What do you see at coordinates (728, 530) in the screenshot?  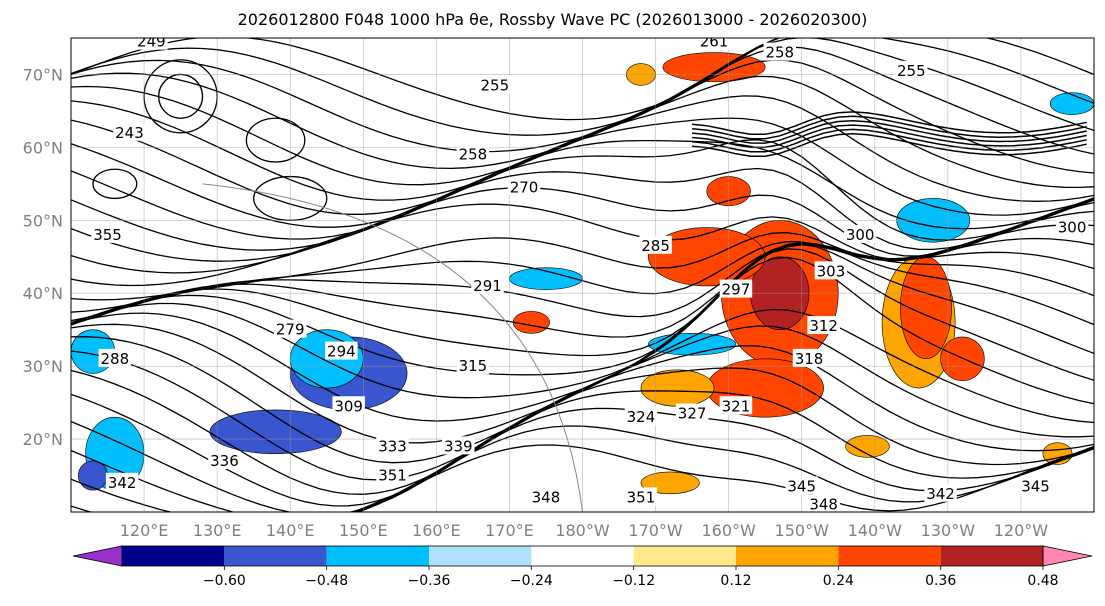 I see `lon-tick-label: 160°W` at bounding box center [728, 530].